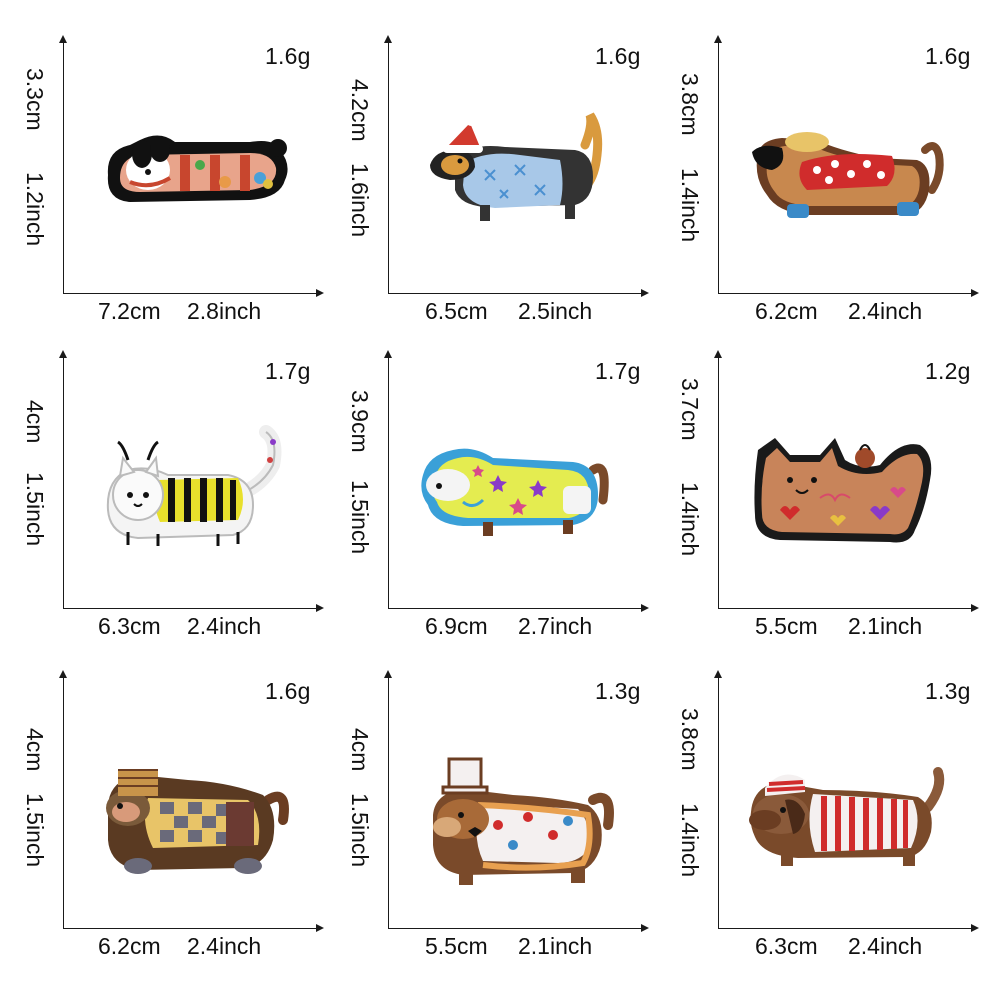  What do you see at coordinates (848, 175) in the screenshot?
I see `dog-in-polka-dot-scarf-icon` at bounding box center [848, 175].